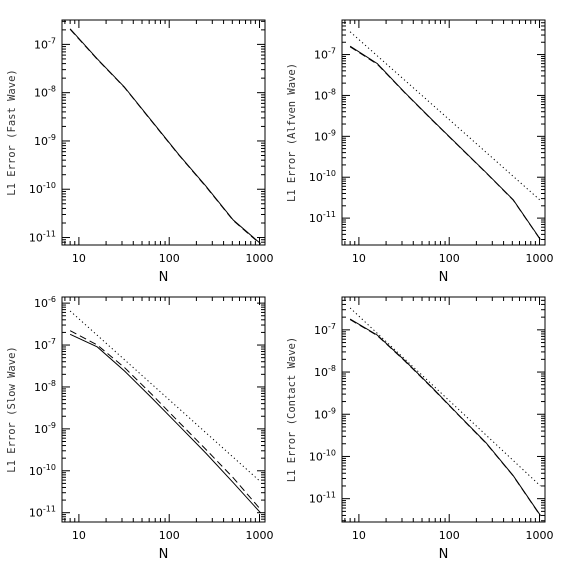  What do you see at coordinates (12, 132) in the screenshot?
I see `y-axis-label: L1 Error (Fast Wave)` at bounding box center [12, 132].